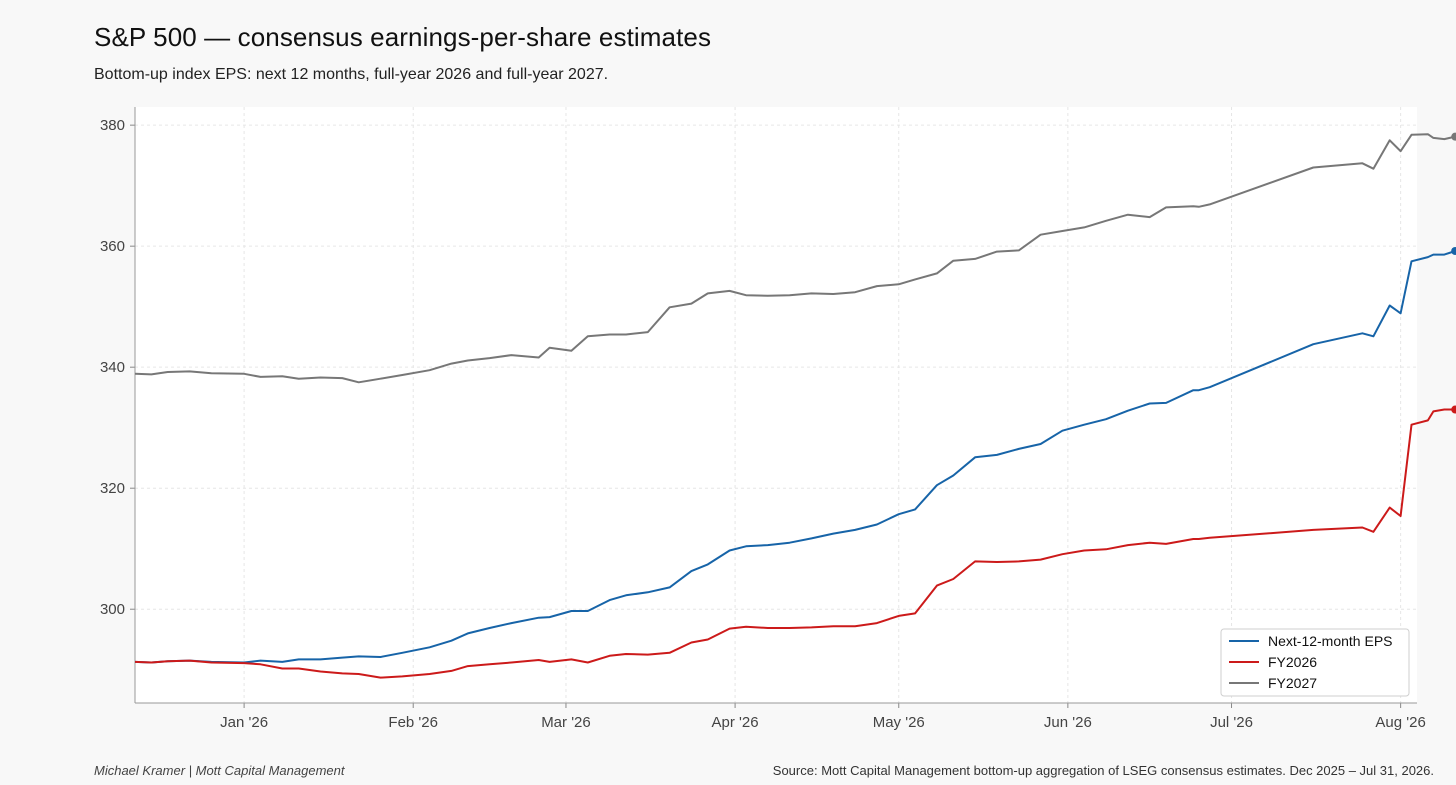 This screenshot has height=785, width=1456. Describe the element at coordinates (1068, 722) in the screenshot. I see `x-tick-label: Jun '26` at that location.